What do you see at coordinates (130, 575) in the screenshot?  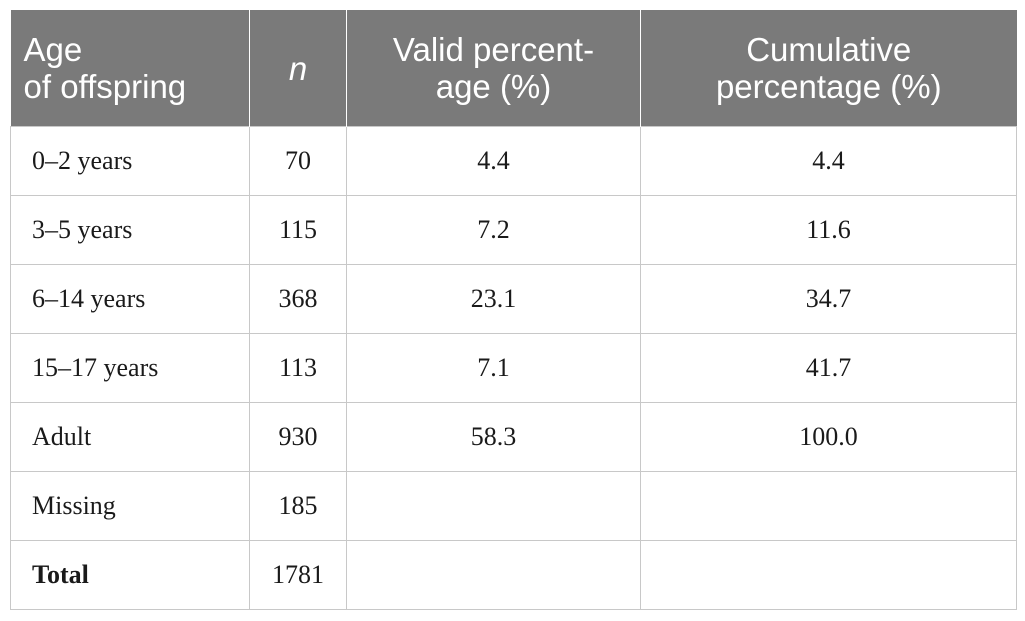 I see `cell-total-label: Total` at bounding box center [130, 575].